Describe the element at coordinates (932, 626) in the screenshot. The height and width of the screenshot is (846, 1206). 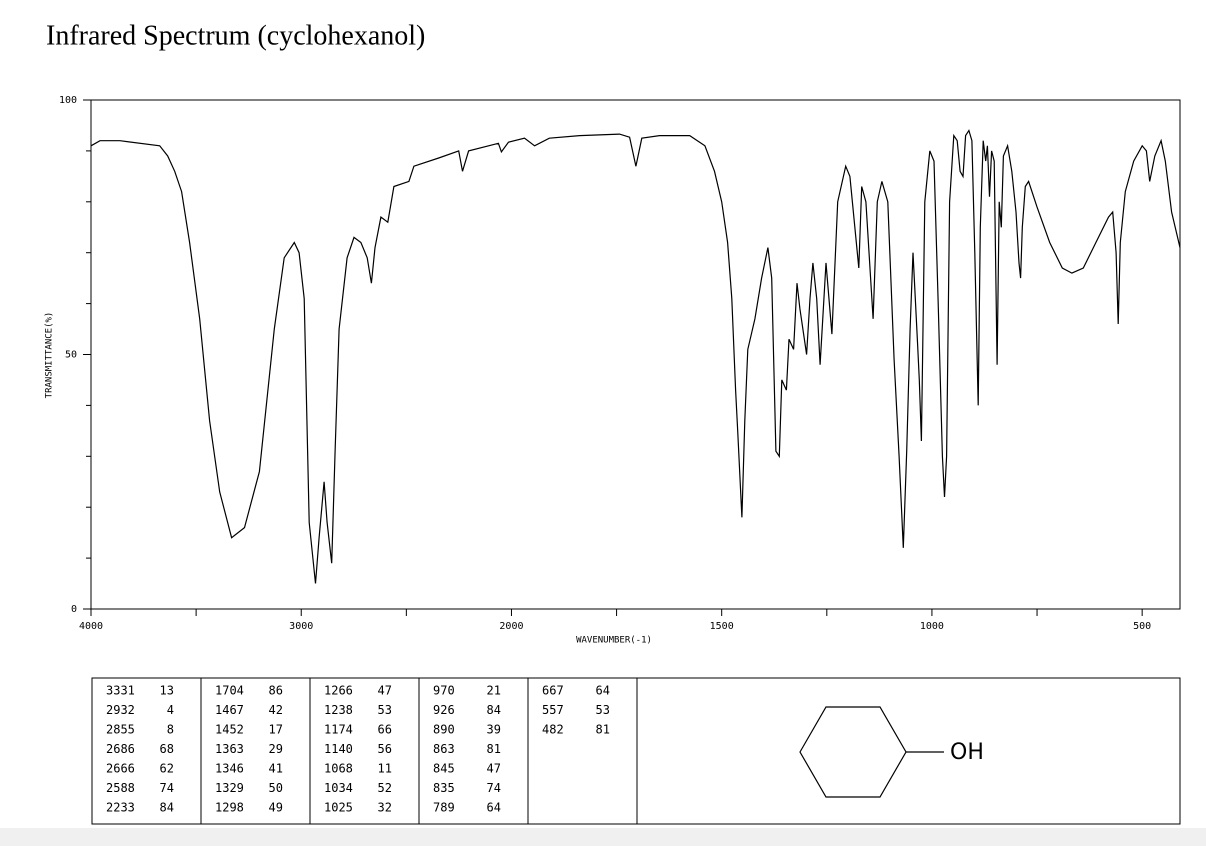
I see `x-tick-label: 1000` at that location.